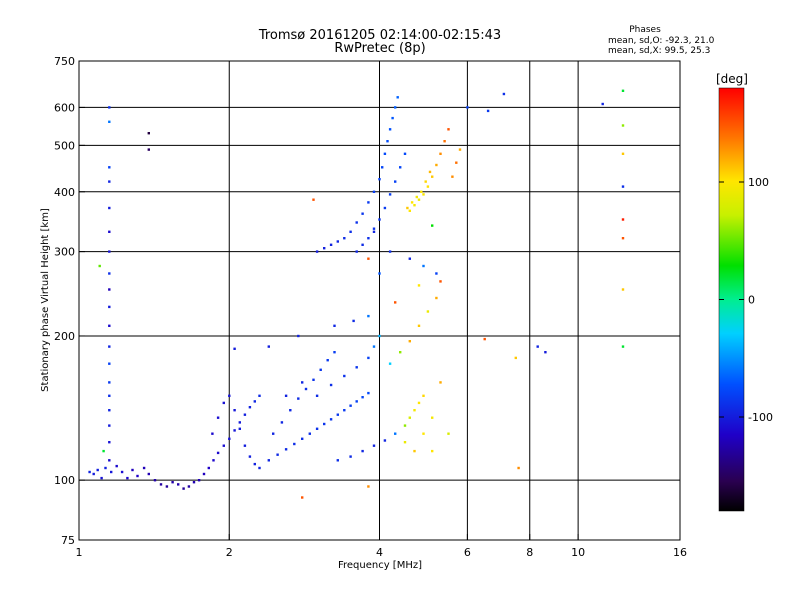 The image size is (800, 600). I want to click on y-tick-label: 200, so click(64, 336).